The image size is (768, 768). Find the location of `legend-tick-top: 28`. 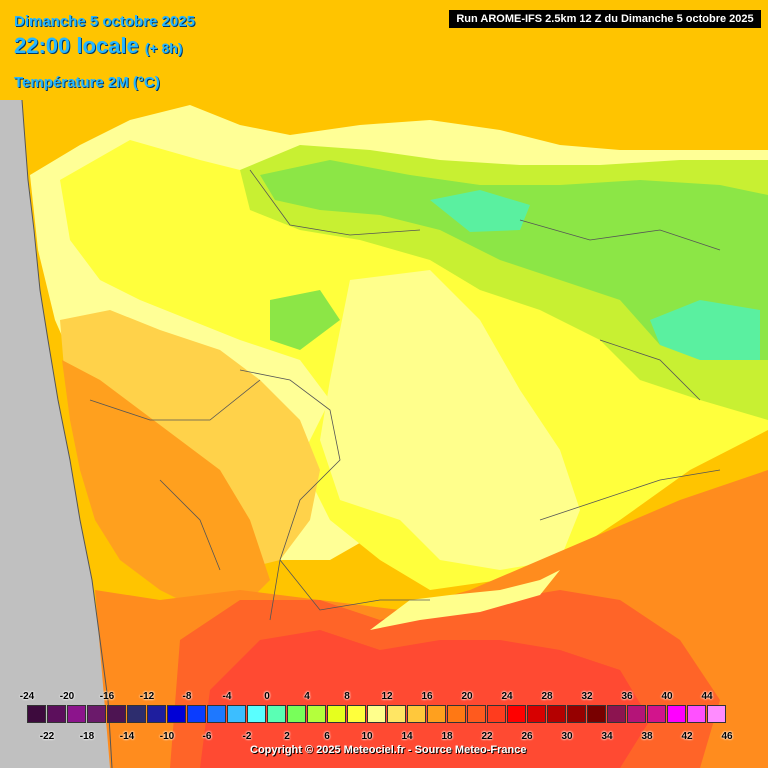

legend-tick-top: 28 is located at coordinates (546, 696).